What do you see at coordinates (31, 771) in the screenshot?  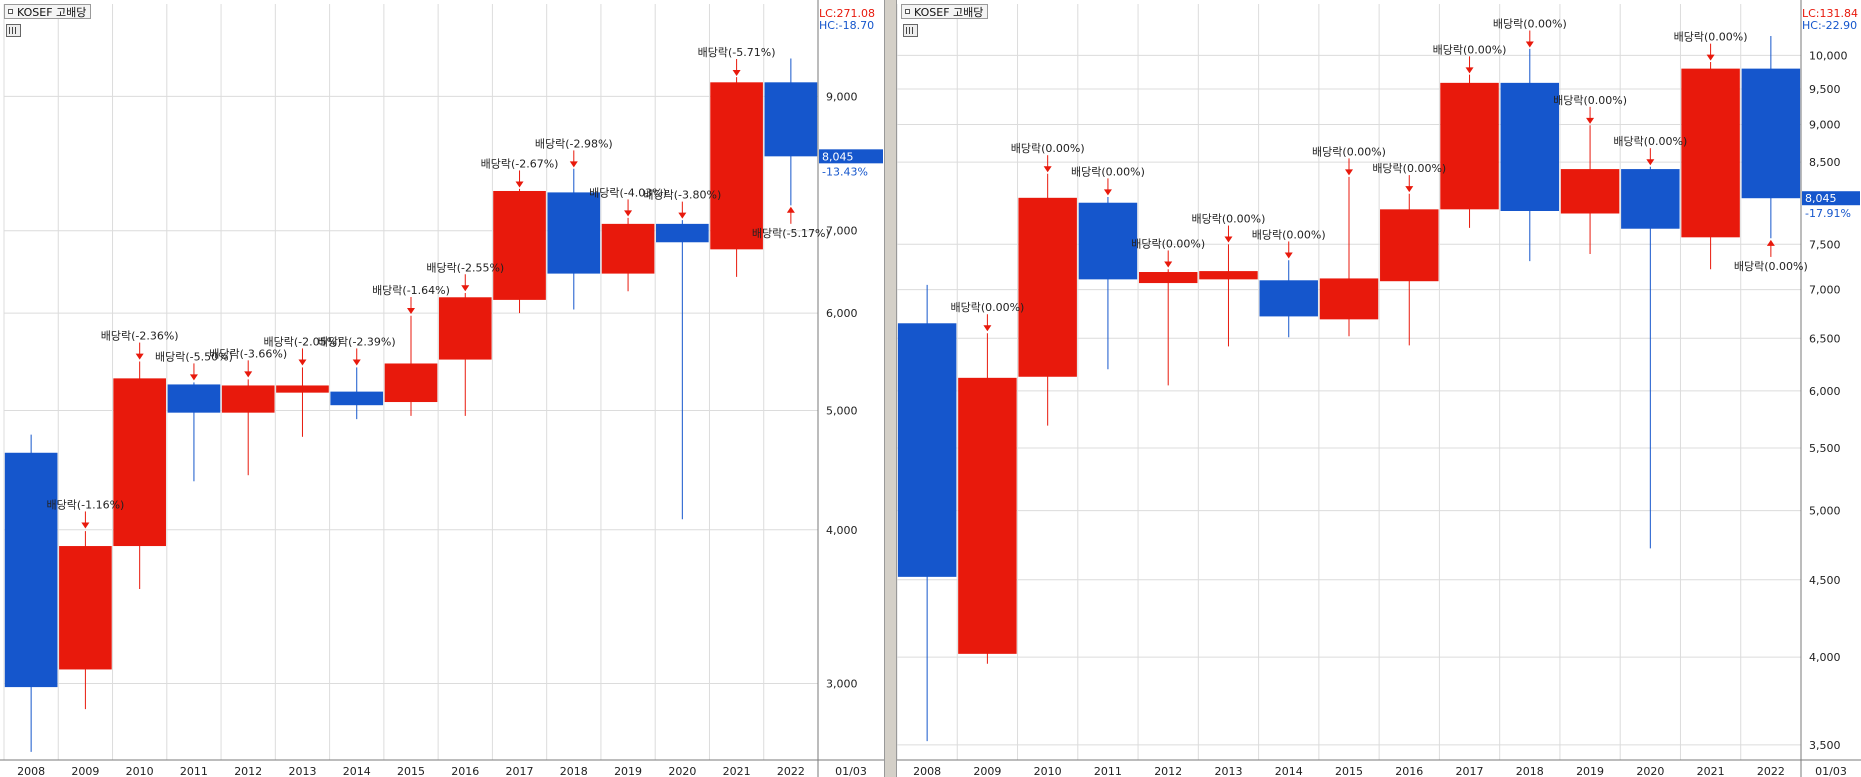 I see `x-tick-label: 2008` at bounding box center [31, 771].